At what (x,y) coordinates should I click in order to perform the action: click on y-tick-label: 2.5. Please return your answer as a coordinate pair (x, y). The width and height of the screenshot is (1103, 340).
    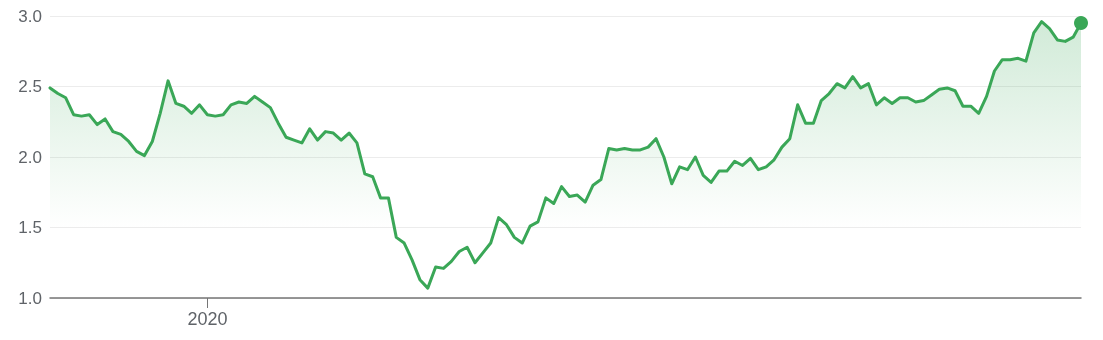
    Looking at the image, I should click on (30, 86).